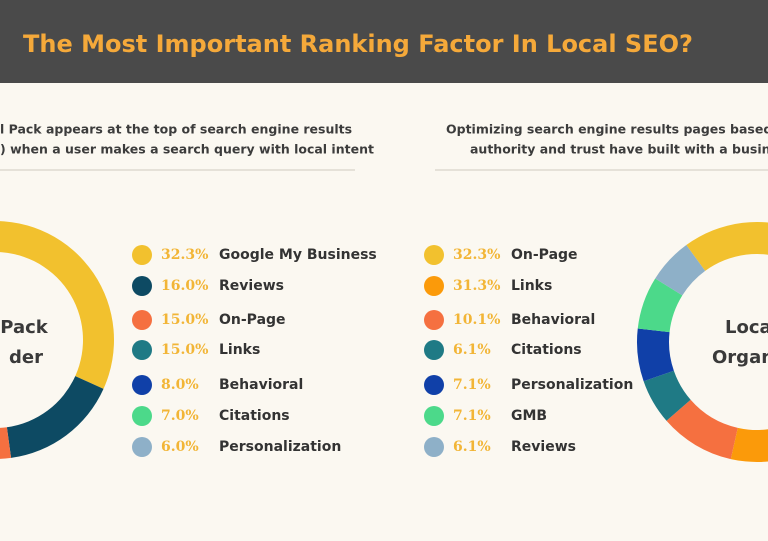 This screenshot has width=768, height=541. Describe the element at coordinates (529, 416) in the screenshot. I see `legend-label: GMB` at that location.